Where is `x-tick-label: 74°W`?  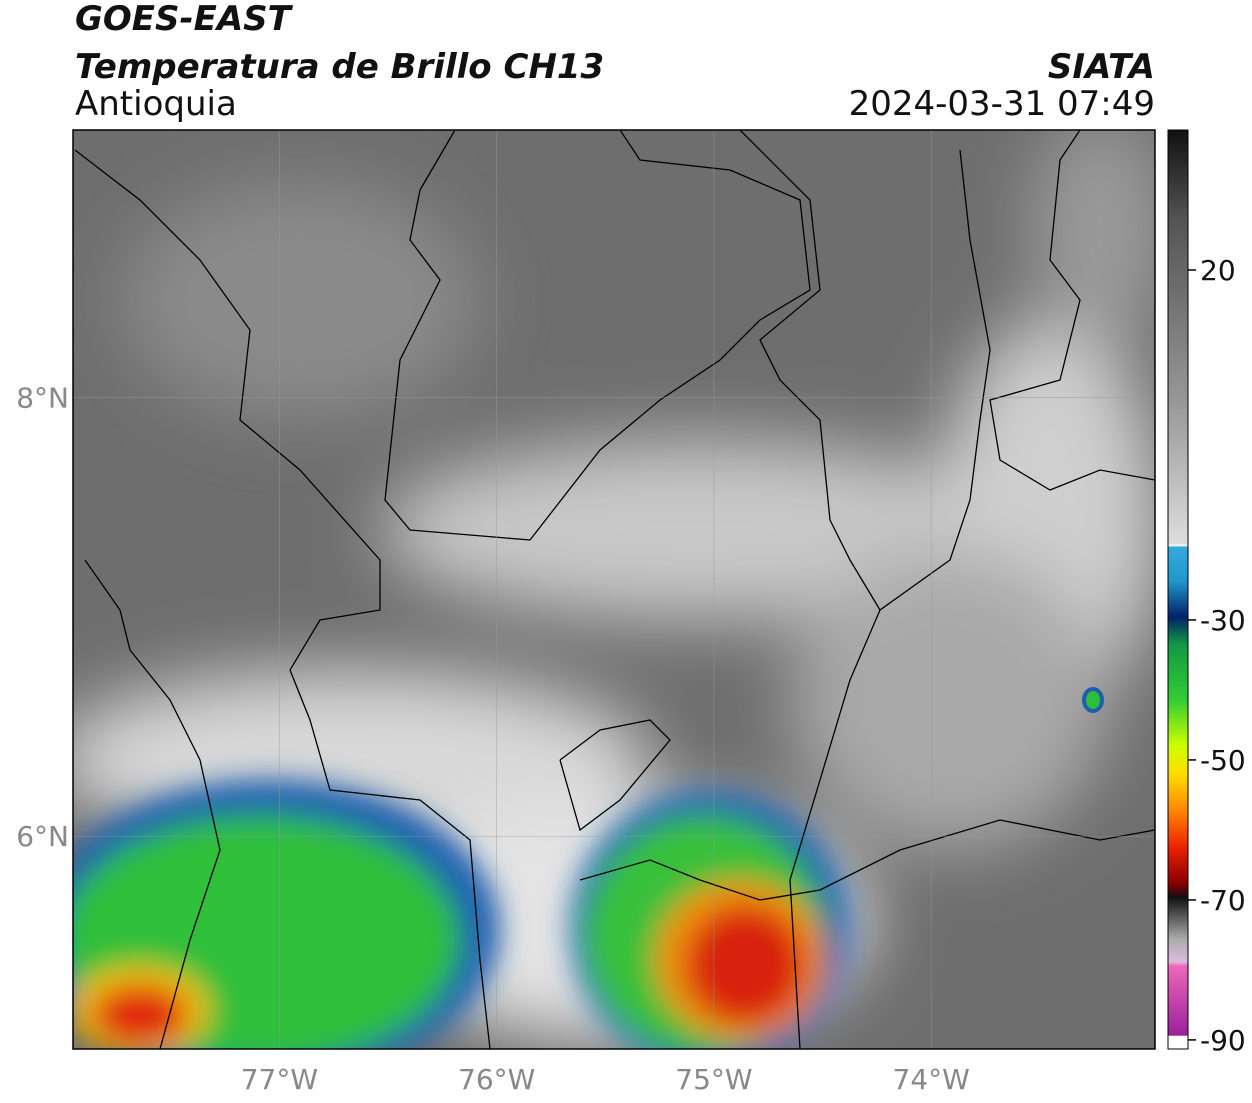
x-tick-label: 74°W is located at coordinates (931, 1079).